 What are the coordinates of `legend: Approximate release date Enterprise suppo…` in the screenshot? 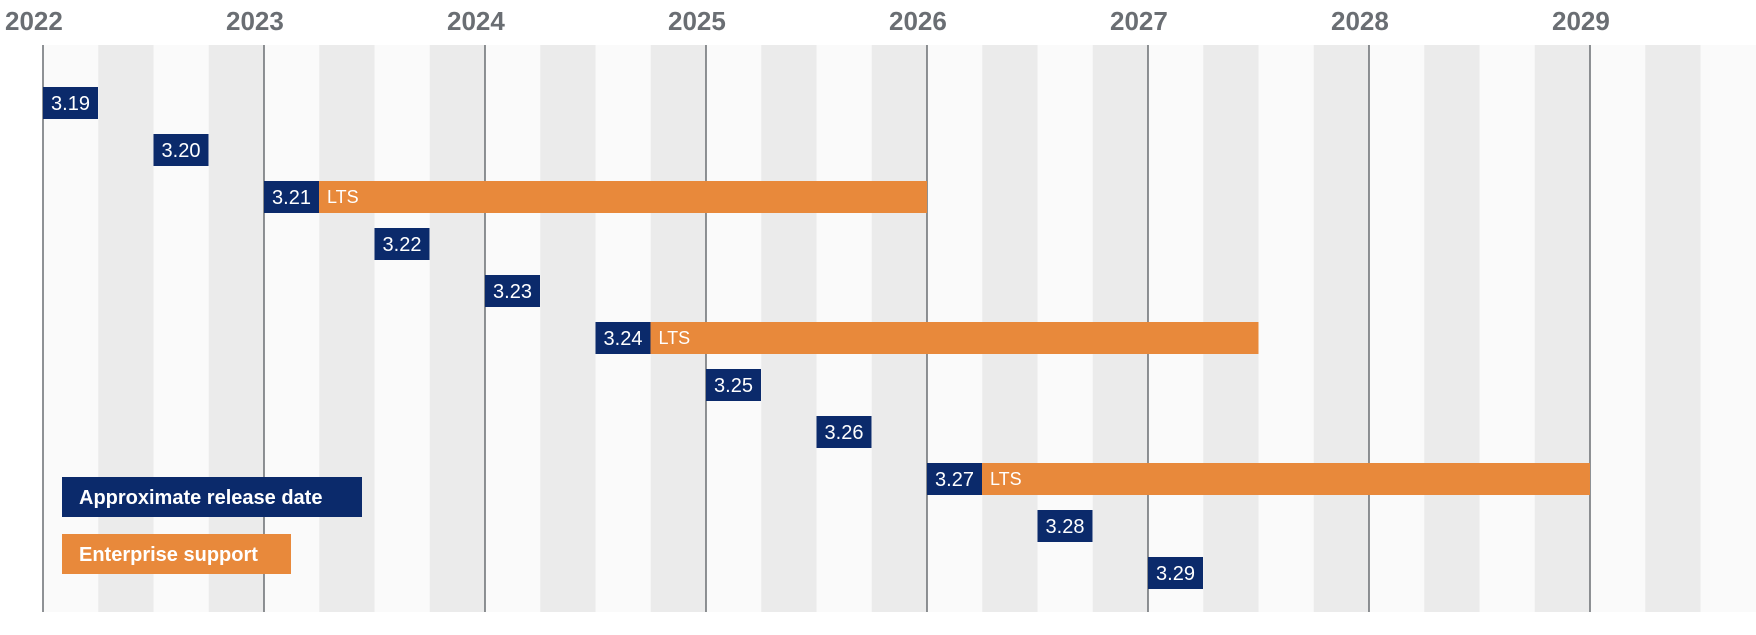 It's located at (212, 525).